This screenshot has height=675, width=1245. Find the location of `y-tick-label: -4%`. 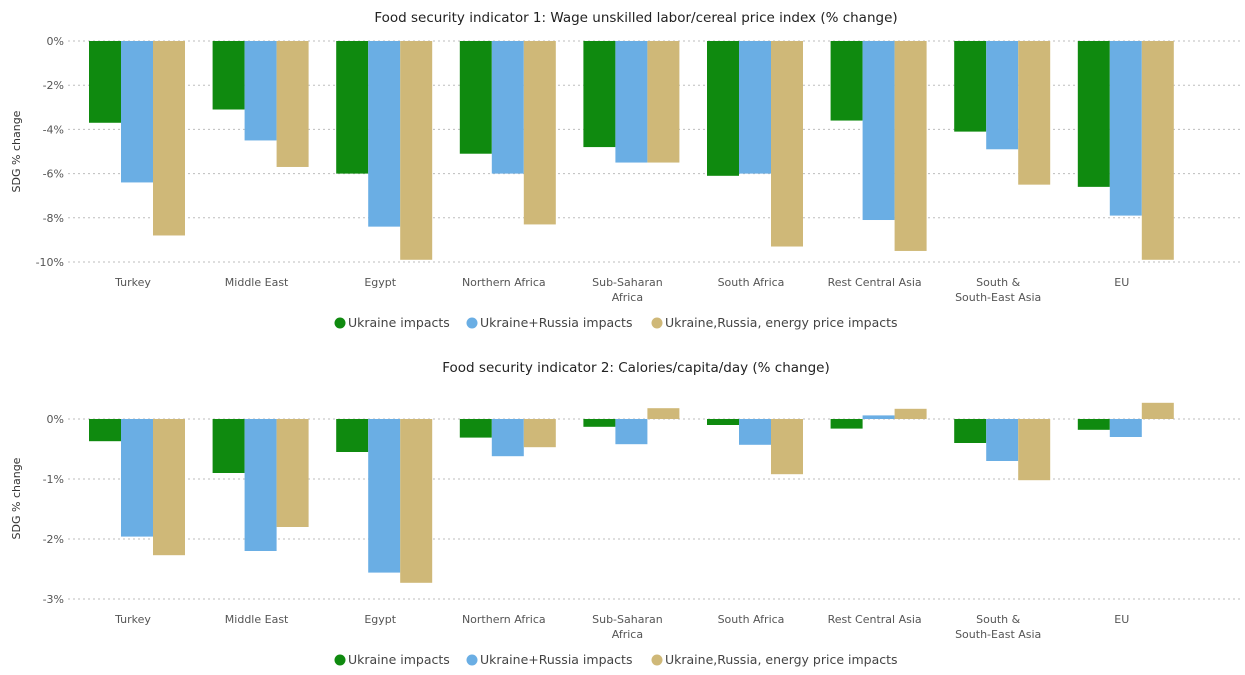

y-tick-label: -4% is located at coordinates (53, 129).